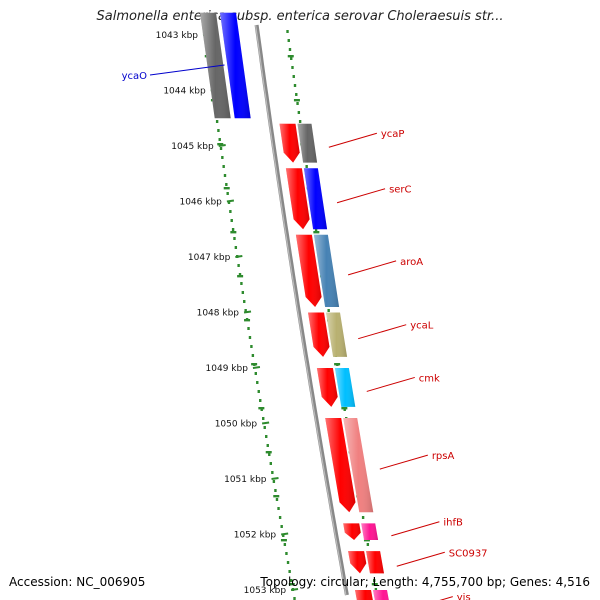 Image resolution: width=600 pixels, height=600 pixels. I want to click on cds-arrow-serC, so click(297, 199).